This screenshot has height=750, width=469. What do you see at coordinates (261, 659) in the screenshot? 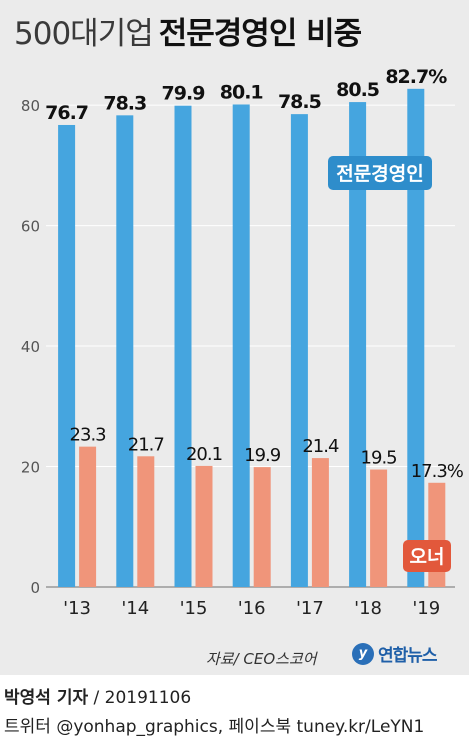
I see `source-note: 자료/ CEO스코어` at bounding box center [261, 659].